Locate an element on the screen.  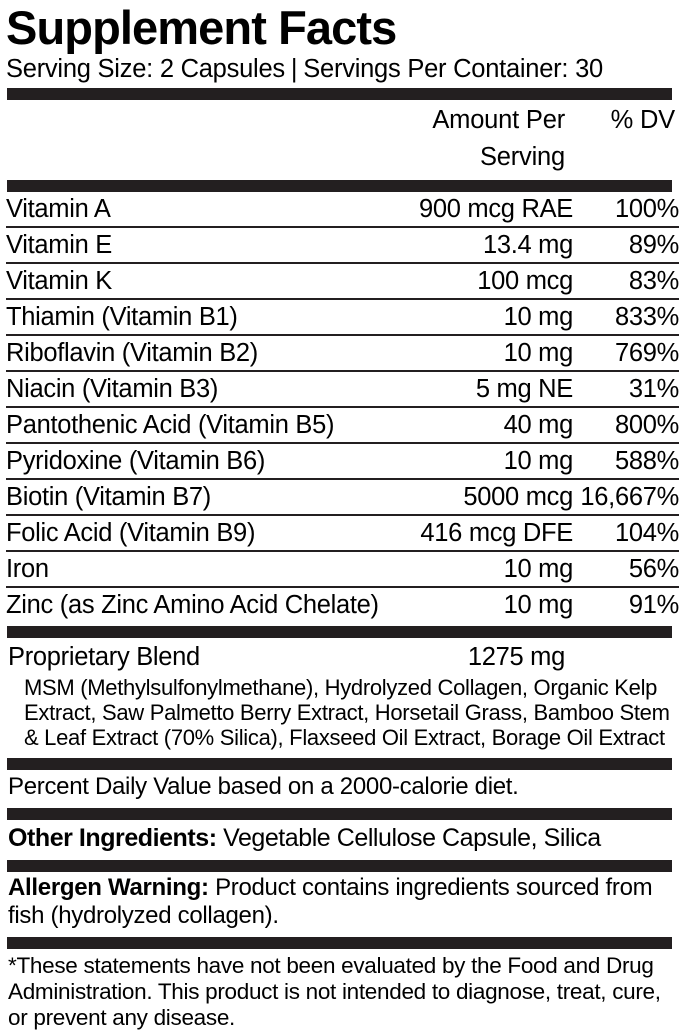
nutrient-dv: 31% is located at coordinates (626, 388).